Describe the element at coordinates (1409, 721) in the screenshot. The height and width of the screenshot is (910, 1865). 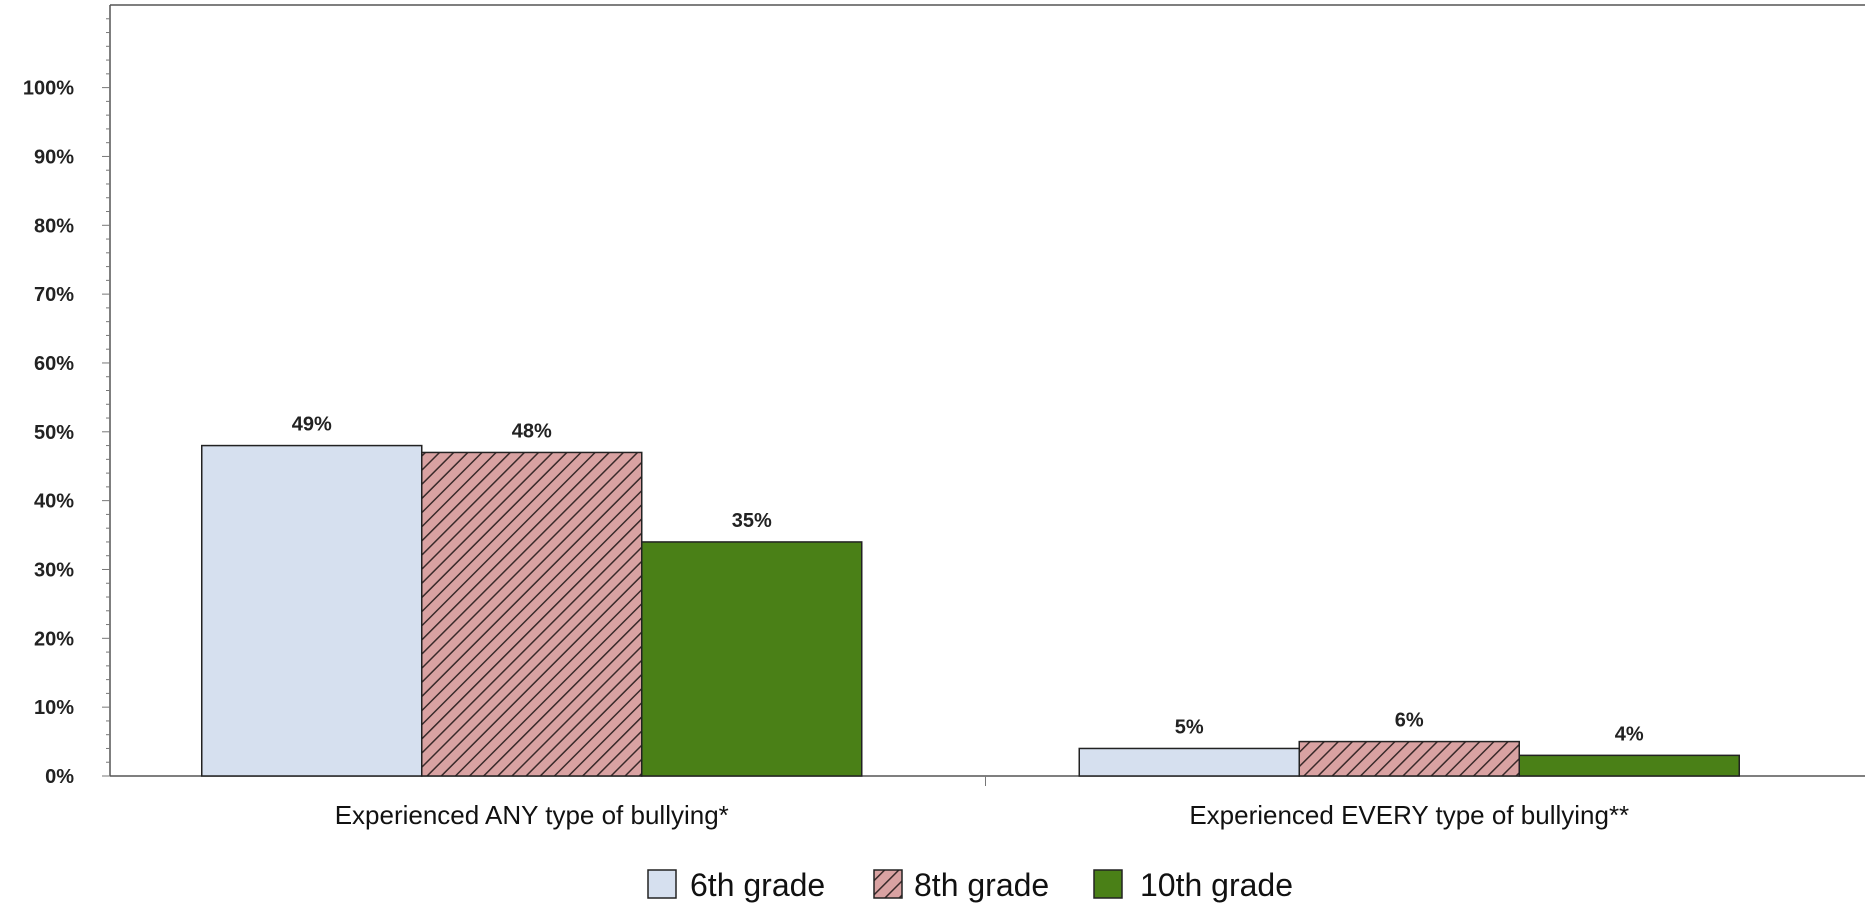
I see `data-label: 6%` at that location.